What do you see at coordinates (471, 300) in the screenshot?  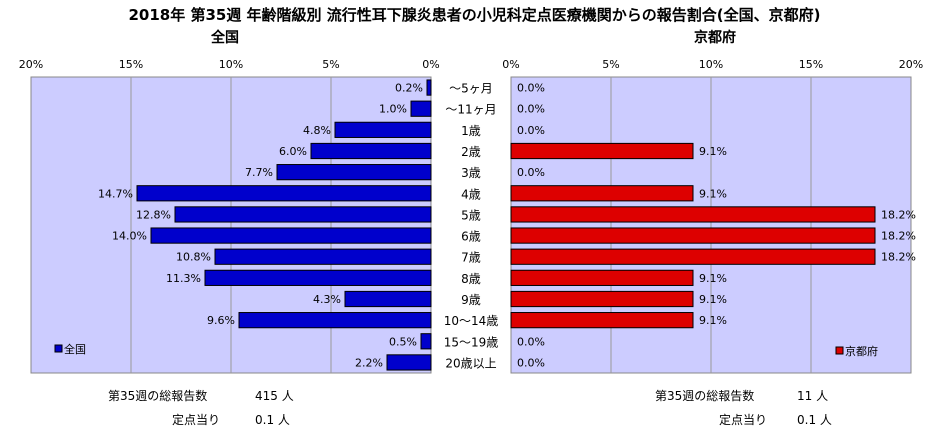 I see `category-label: 9歳` at bounding box center [471, 300].